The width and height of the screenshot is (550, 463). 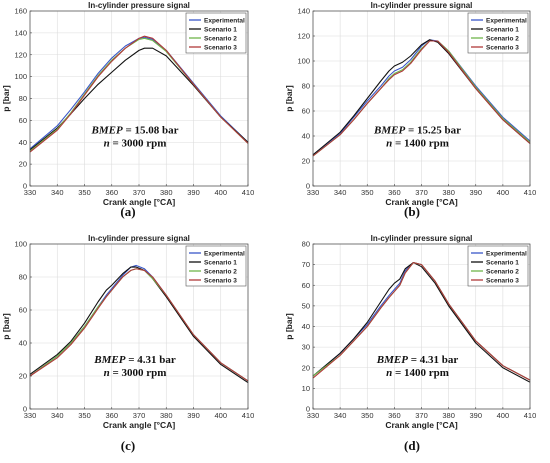 What do you see at coordinates (20, 11) in the screenshot?
I see `y-tick-label: 160` at bounding box center [20, 11].